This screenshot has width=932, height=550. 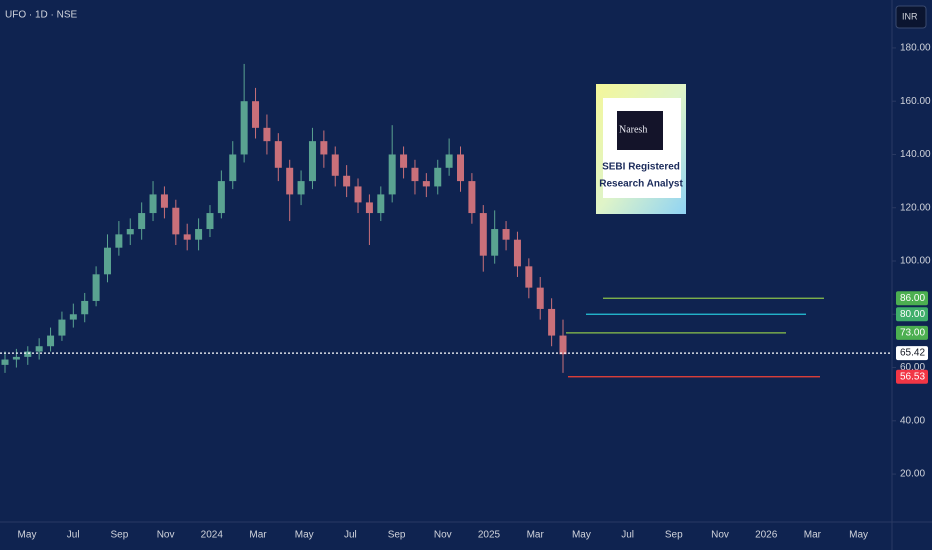 I want to click on level-label: 86.00, so click(x=912, y=298).